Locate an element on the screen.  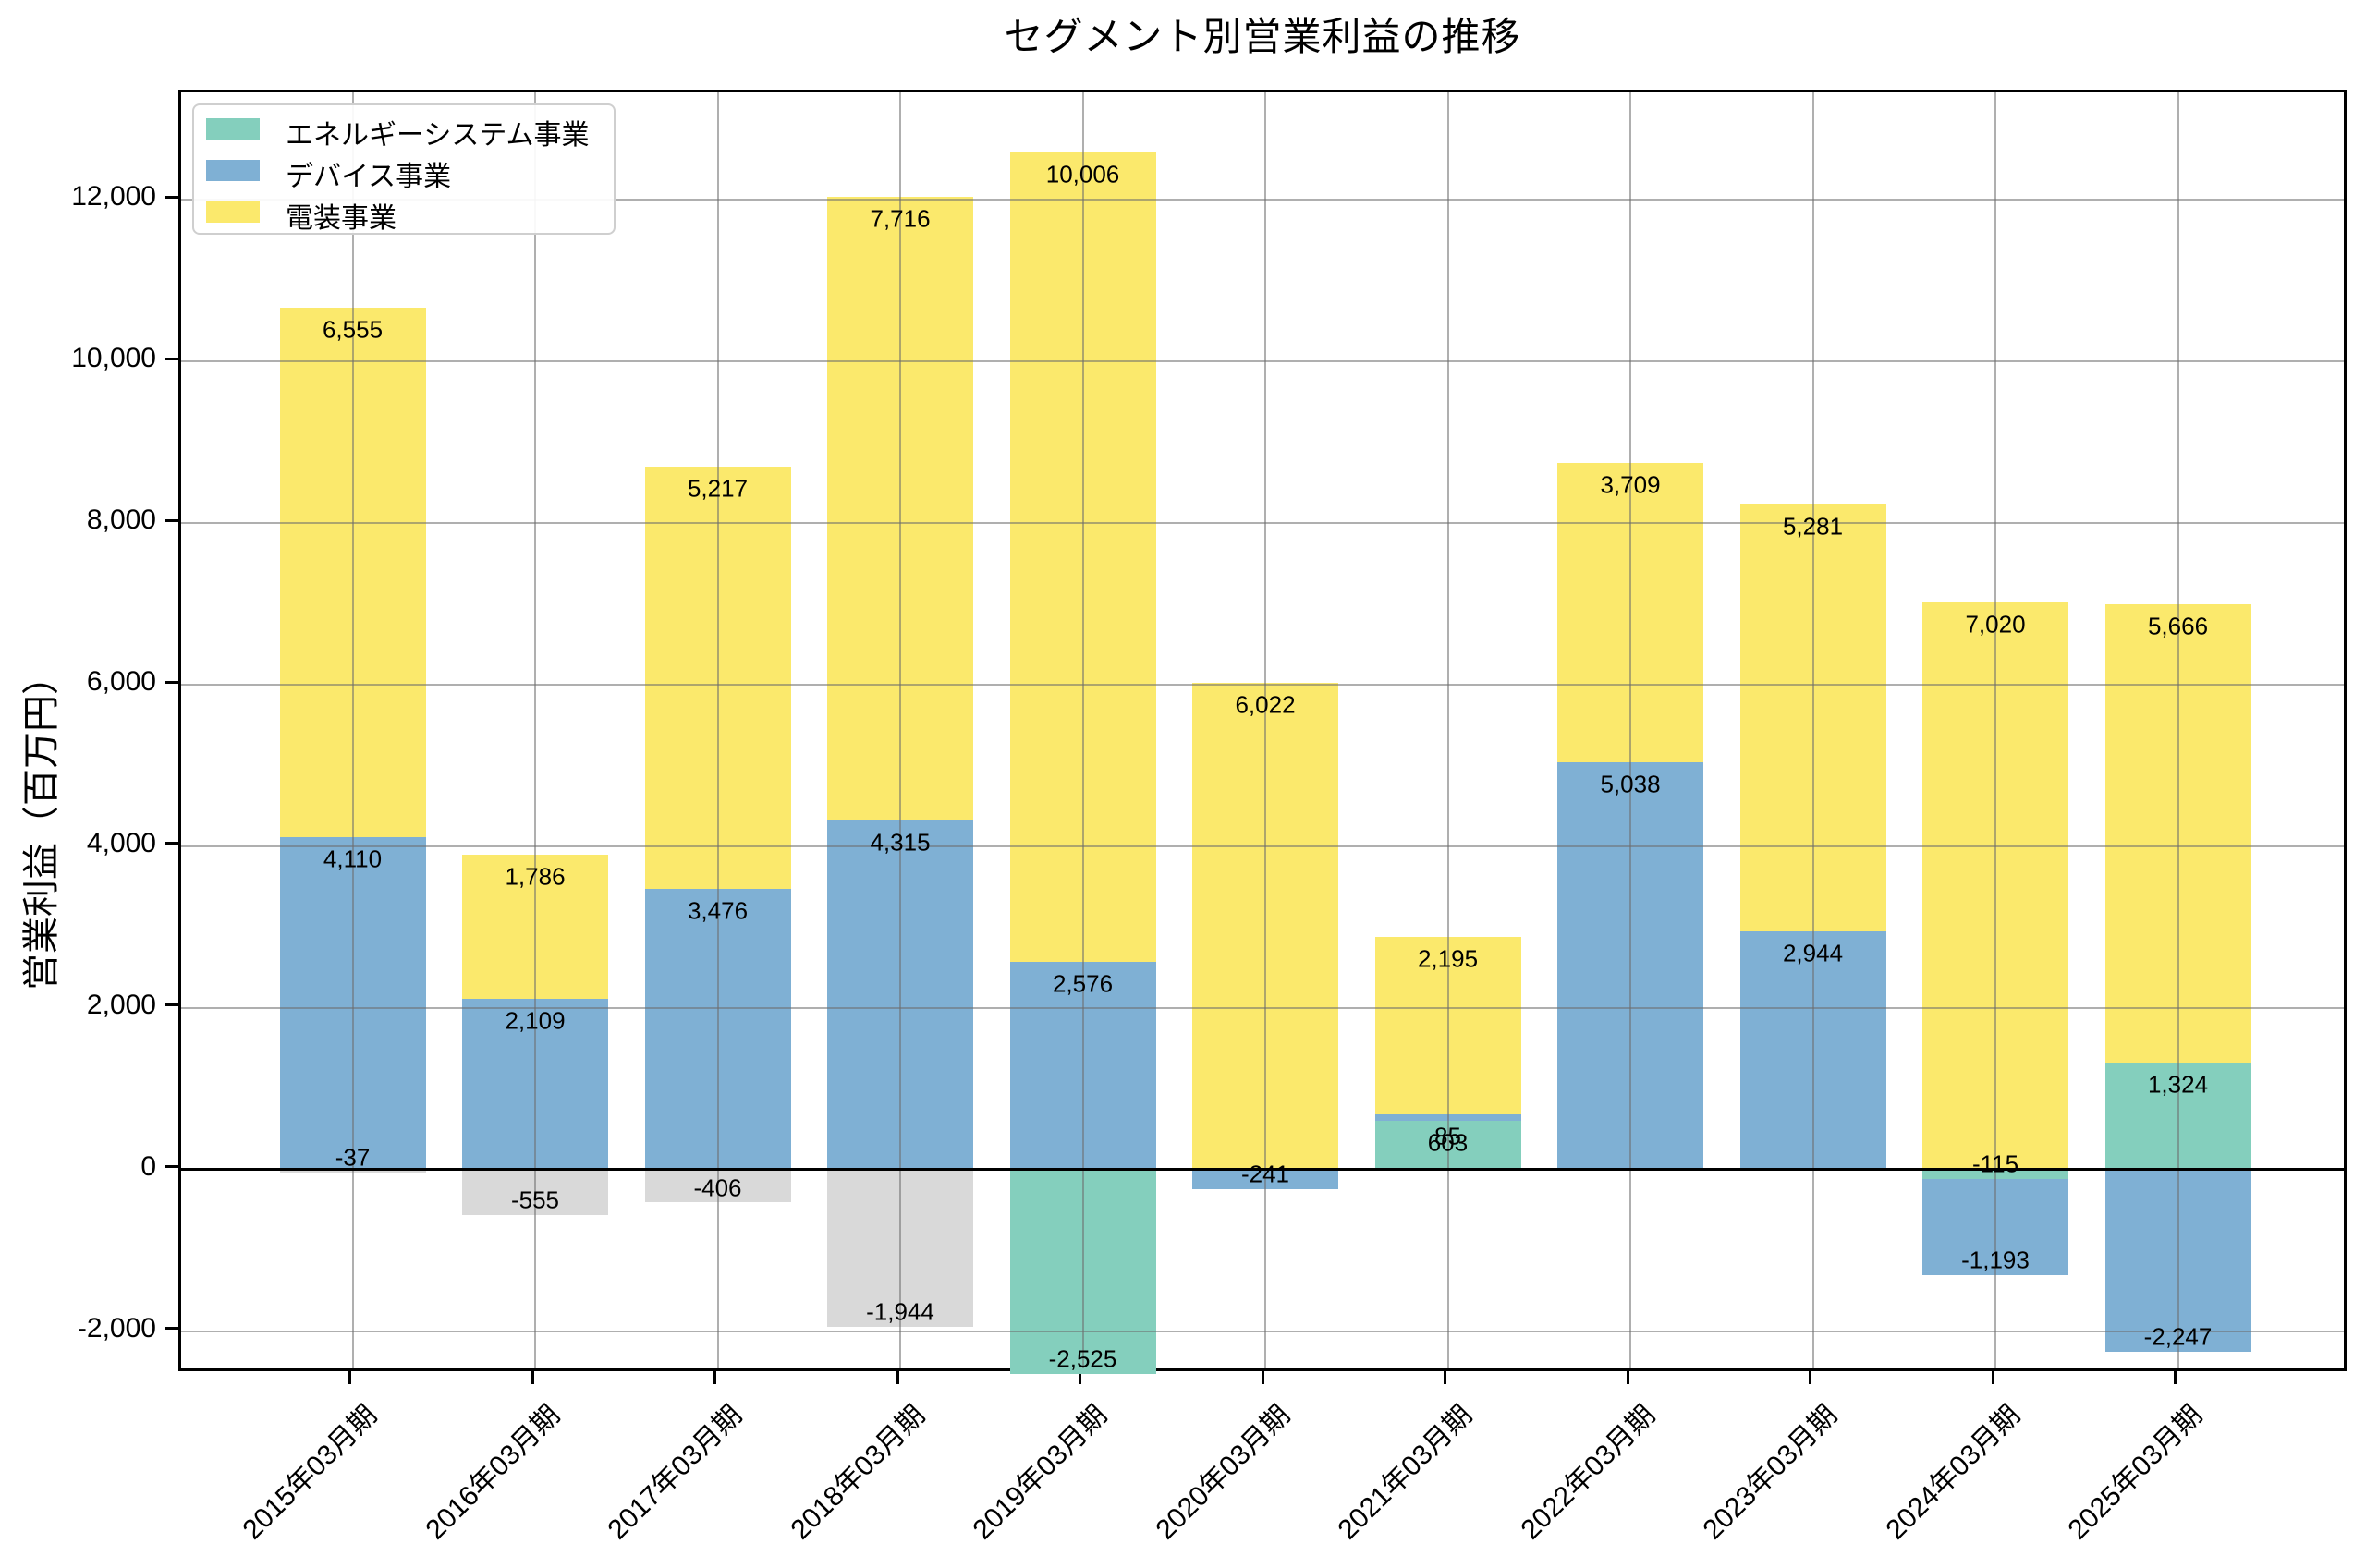
bar-value-label: 5,281 is located at coordinates (1813, 526).